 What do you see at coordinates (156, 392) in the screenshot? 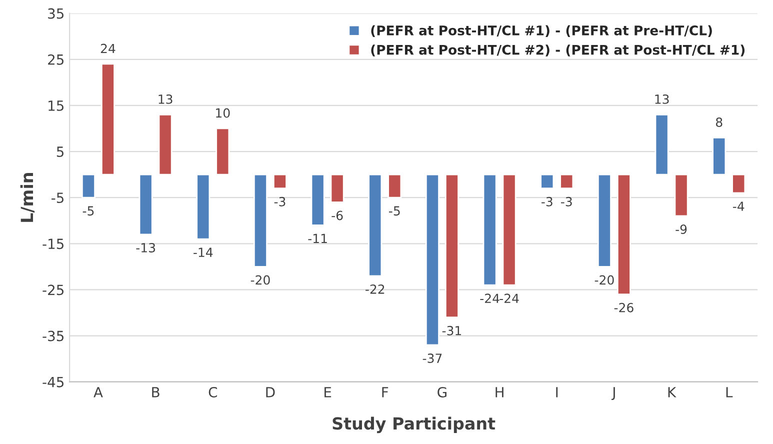
I see `x-tick-label: B` at bounding box center [156, 392].